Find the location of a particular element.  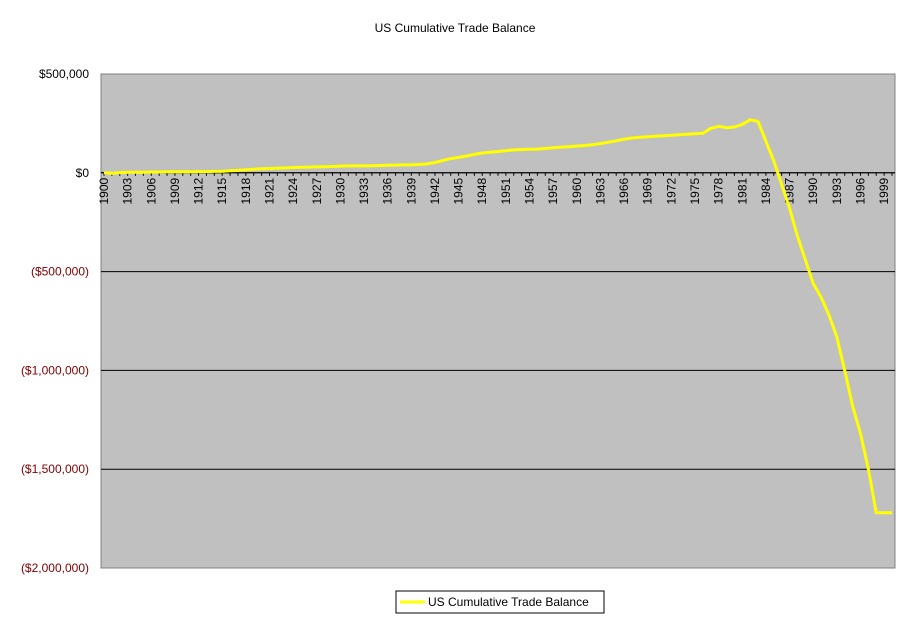

y-tick-label: ($1,000,000) is located at coordinates (55, 370).